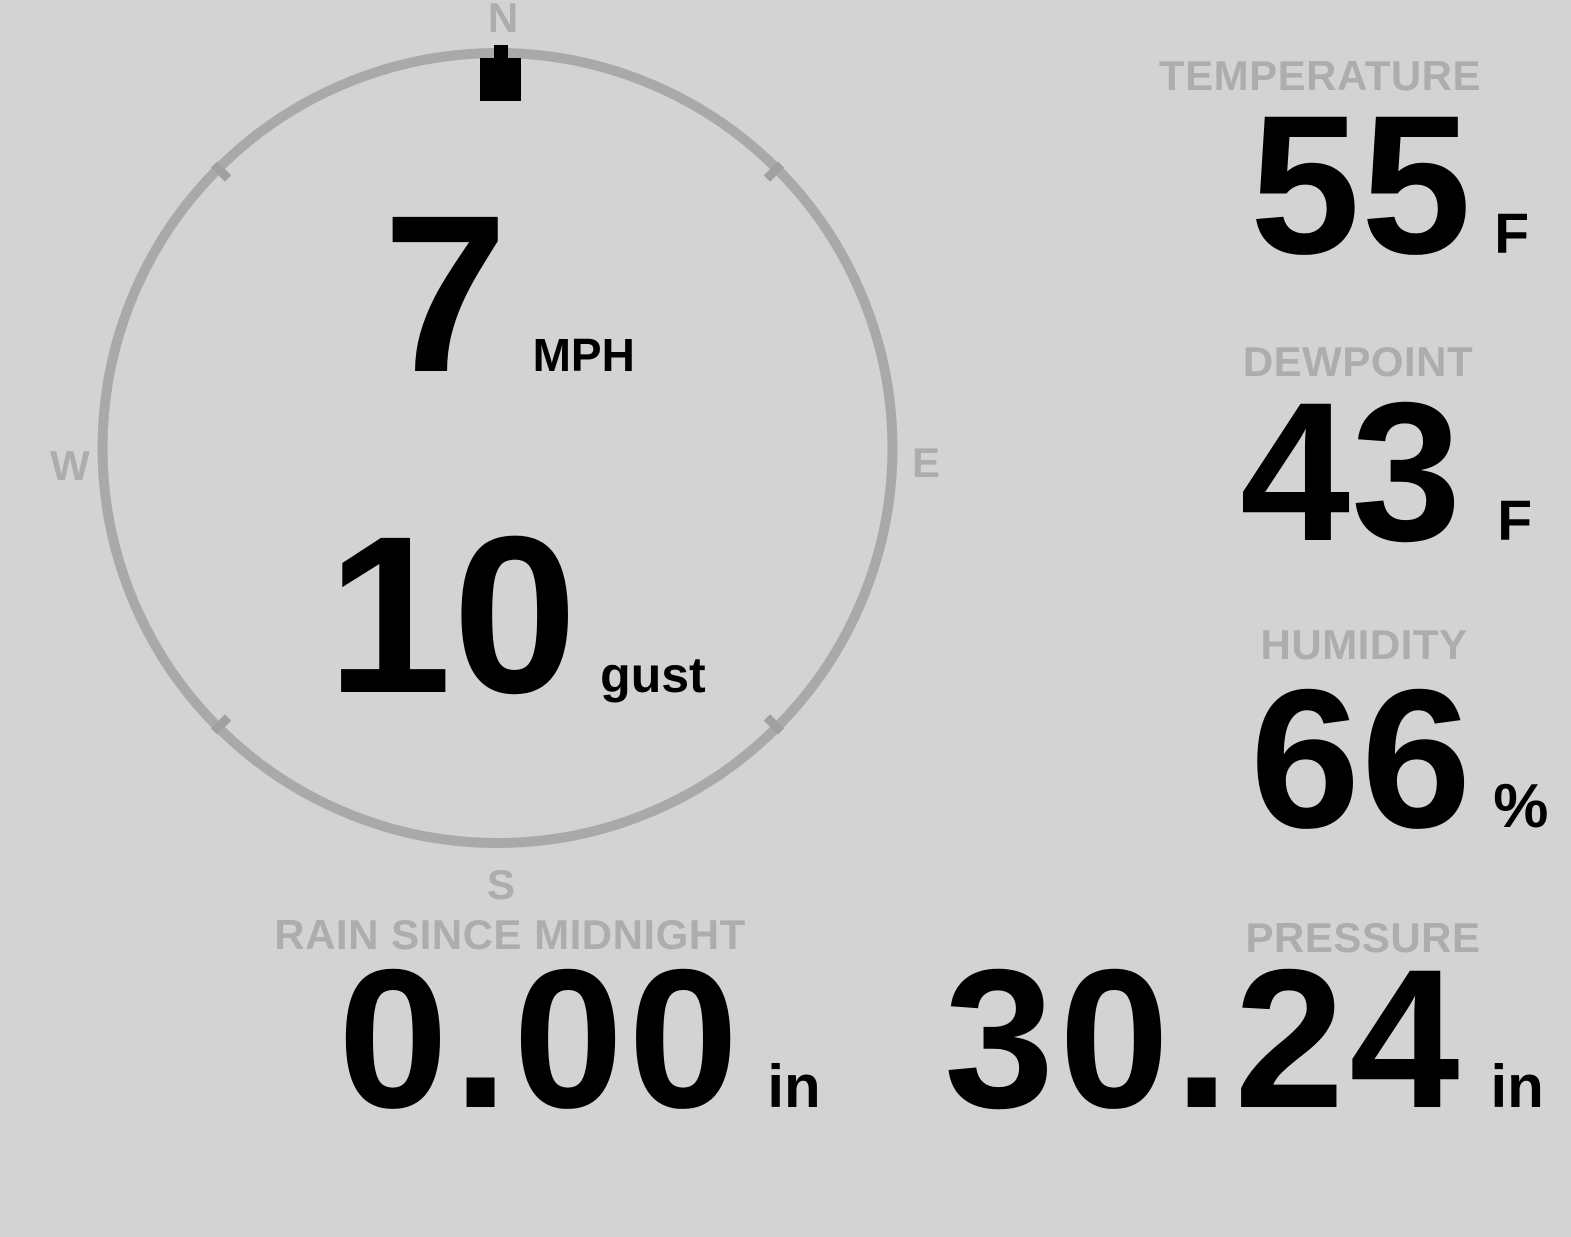 Image resolution: width=1571 pixels, height=1237 pixels. I want to click on pressure: 30.24 in, so click(1244, 1039).